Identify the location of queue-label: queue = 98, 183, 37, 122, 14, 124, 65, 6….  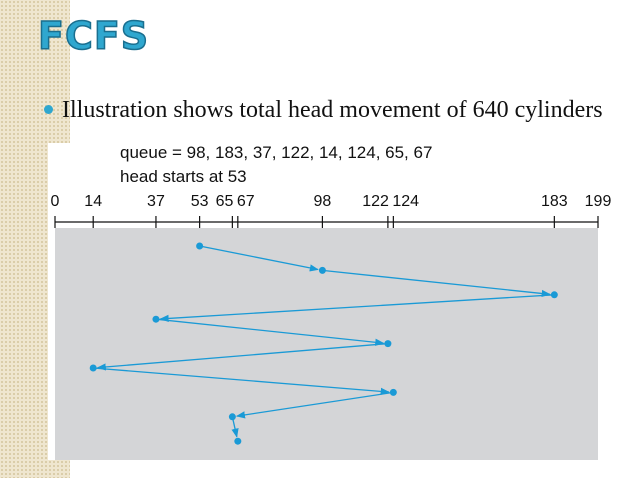
(276, 152).